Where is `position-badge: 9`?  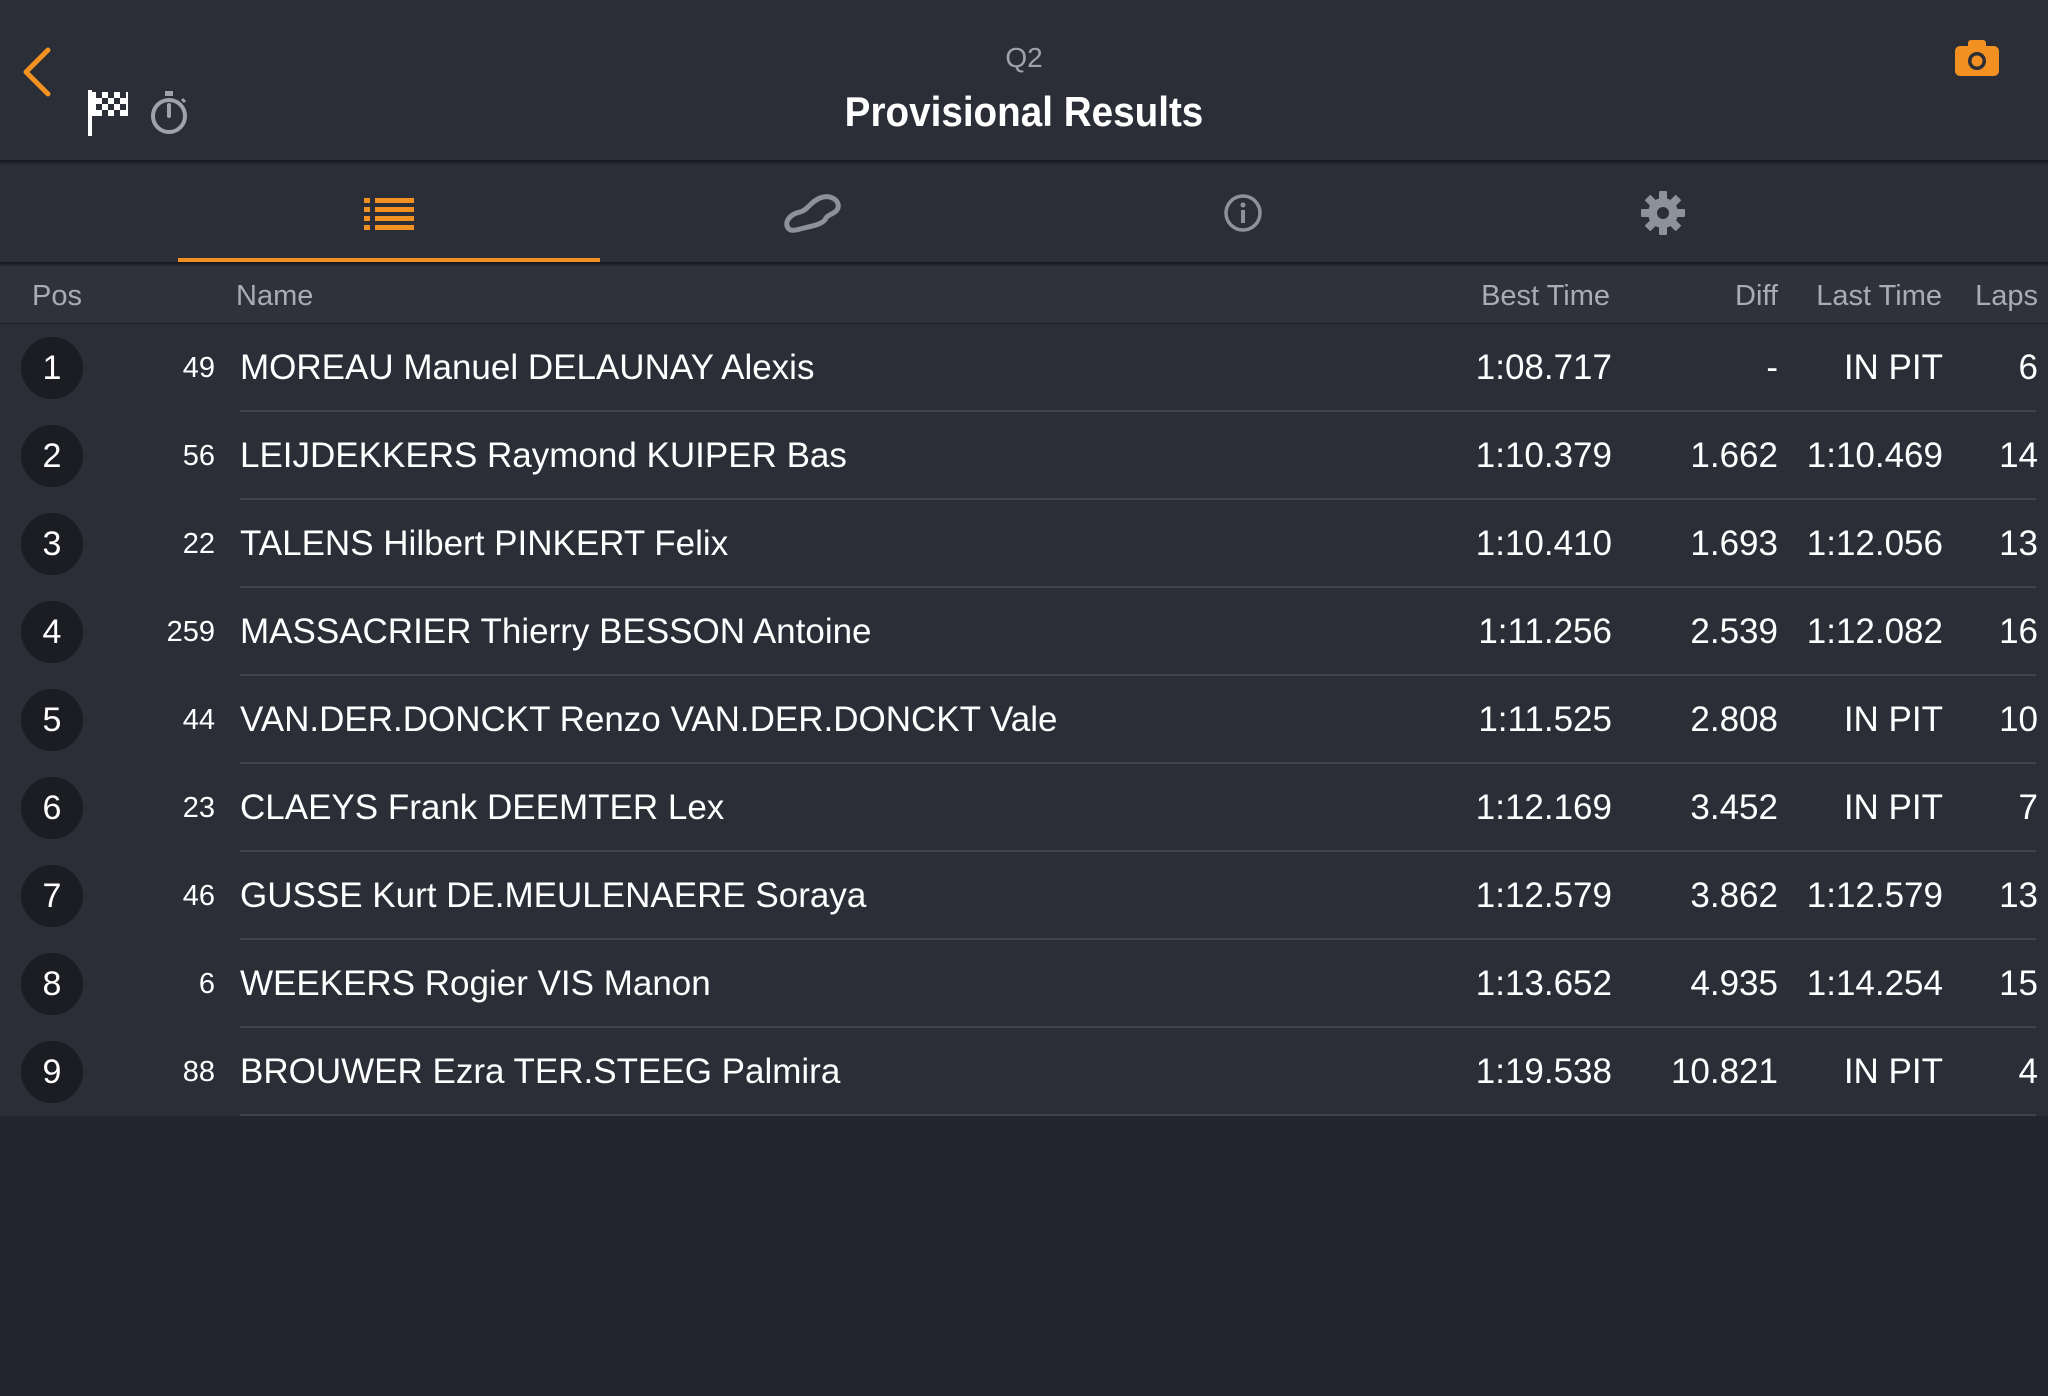 position-badge: 9 is located at coordinates (52, 1072).